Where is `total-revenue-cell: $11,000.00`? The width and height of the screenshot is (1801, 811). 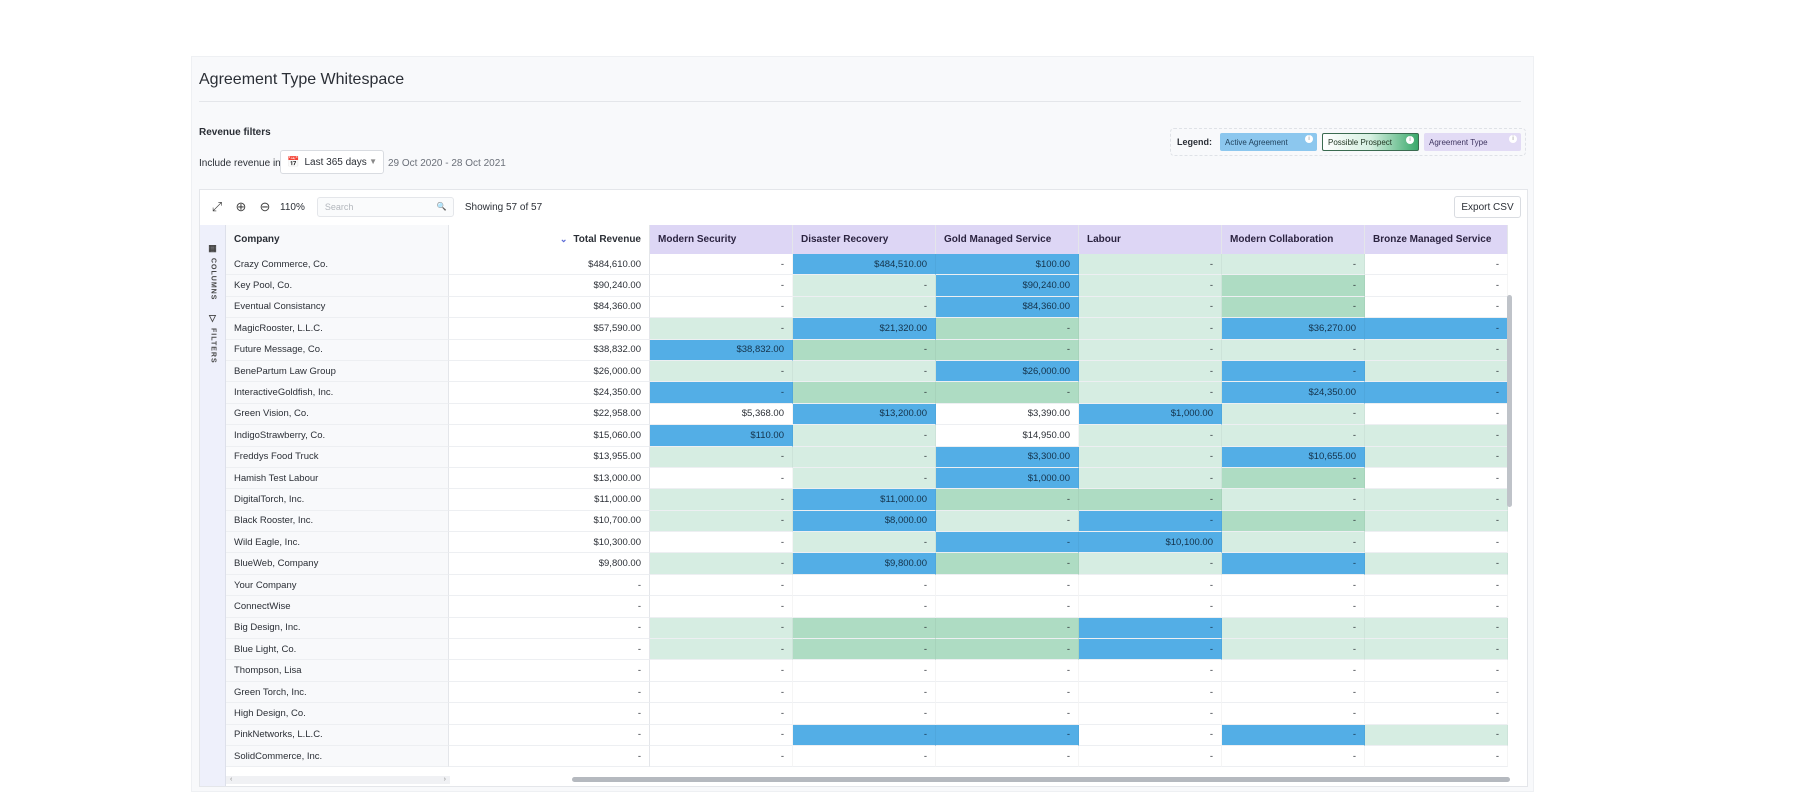 total-revenue-cell: $11,000.00 is located at coordinates (549, 500).